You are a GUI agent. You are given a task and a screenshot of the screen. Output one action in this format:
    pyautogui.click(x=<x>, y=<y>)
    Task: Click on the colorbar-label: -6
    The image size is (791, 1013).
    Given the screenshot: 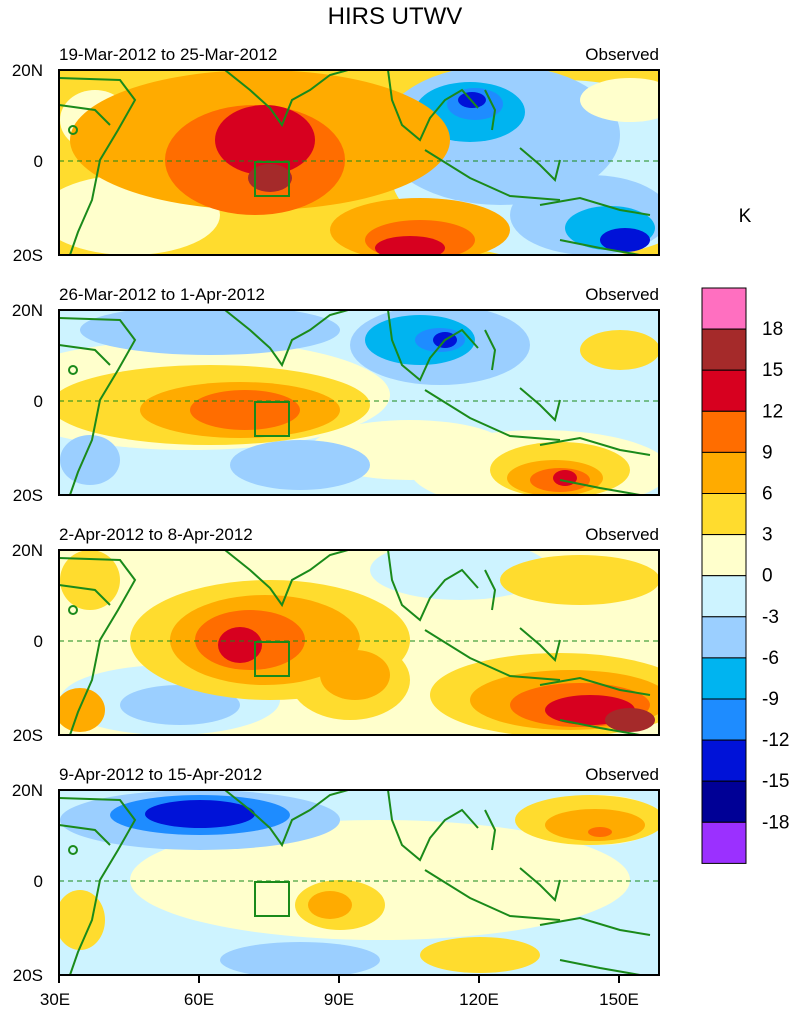 What is the action you would take?
    pyautogui.click(x=770, y=658)
    